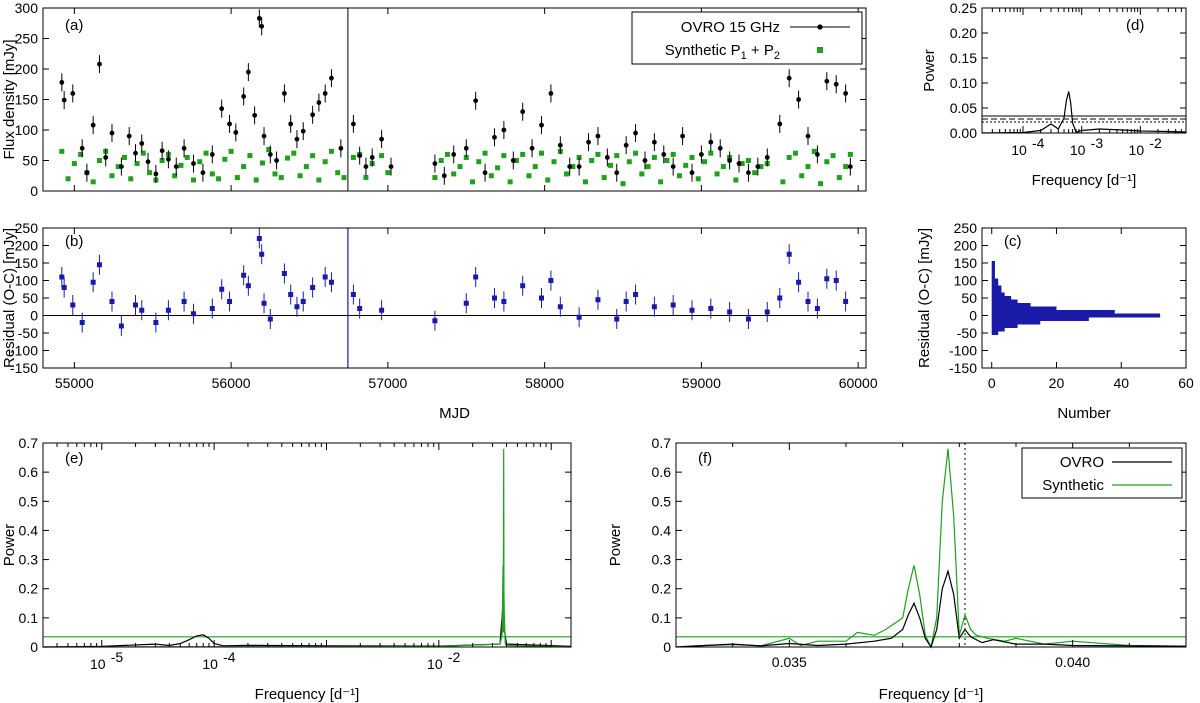  I want to click on xtick-exponent: -2, so click(454, 657).